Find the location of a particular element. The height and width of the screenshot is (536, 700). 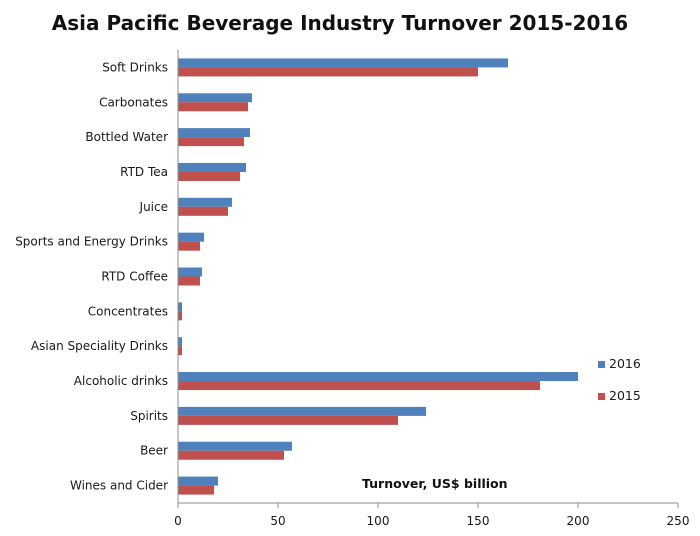

bar-wines-and-cider-2015 is located at coordinates (196, 490).